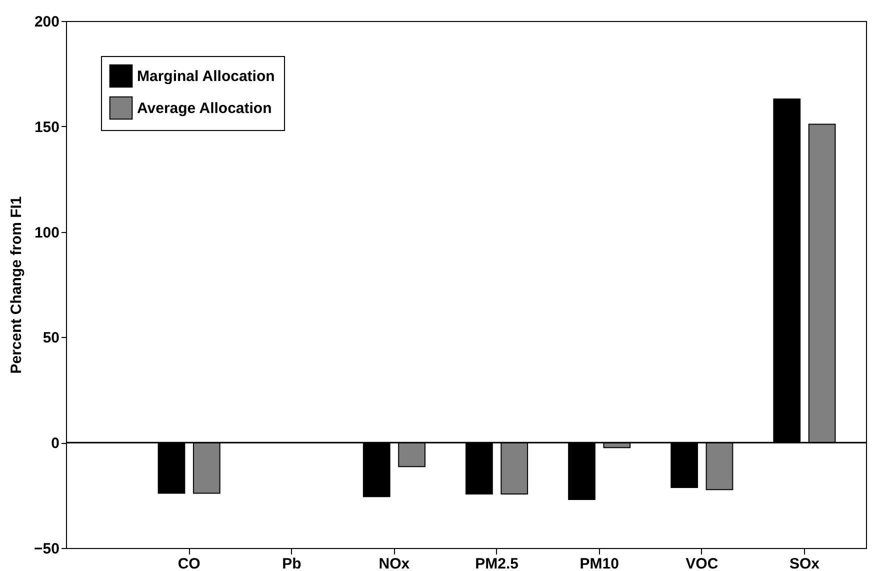 The height and width of the screenshot is (571, 888). Describe the element at coordinates (55, 443) in the screenshot. I see `y-tick-label: 0` at that location.